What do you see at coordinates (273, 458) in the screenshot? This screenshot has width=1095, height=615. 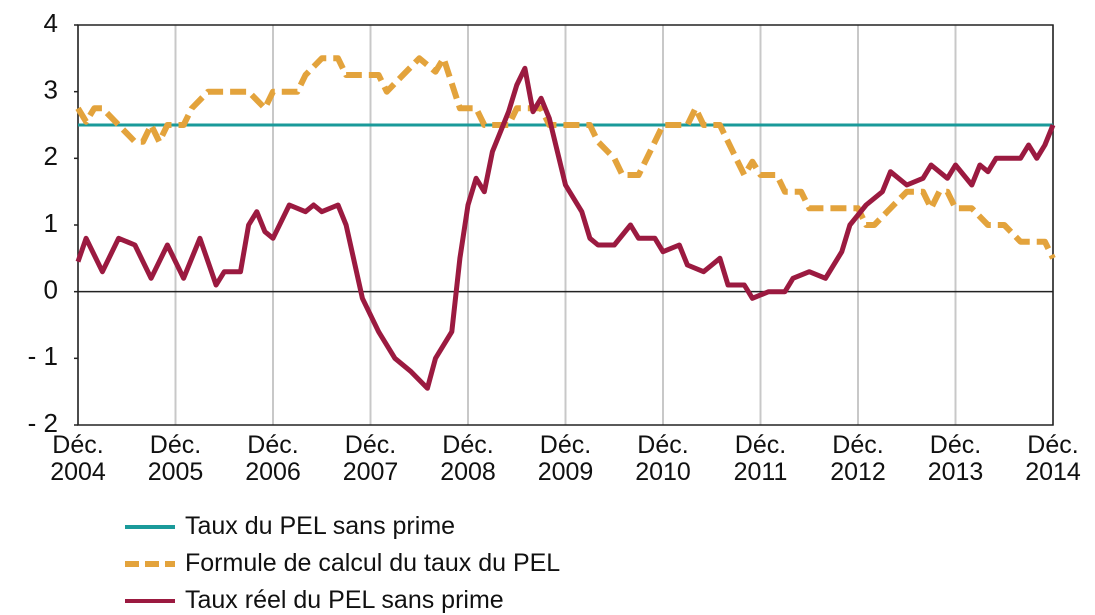 I see `x-tick-label: Déc. 2006` at bounding box center [273, 458].